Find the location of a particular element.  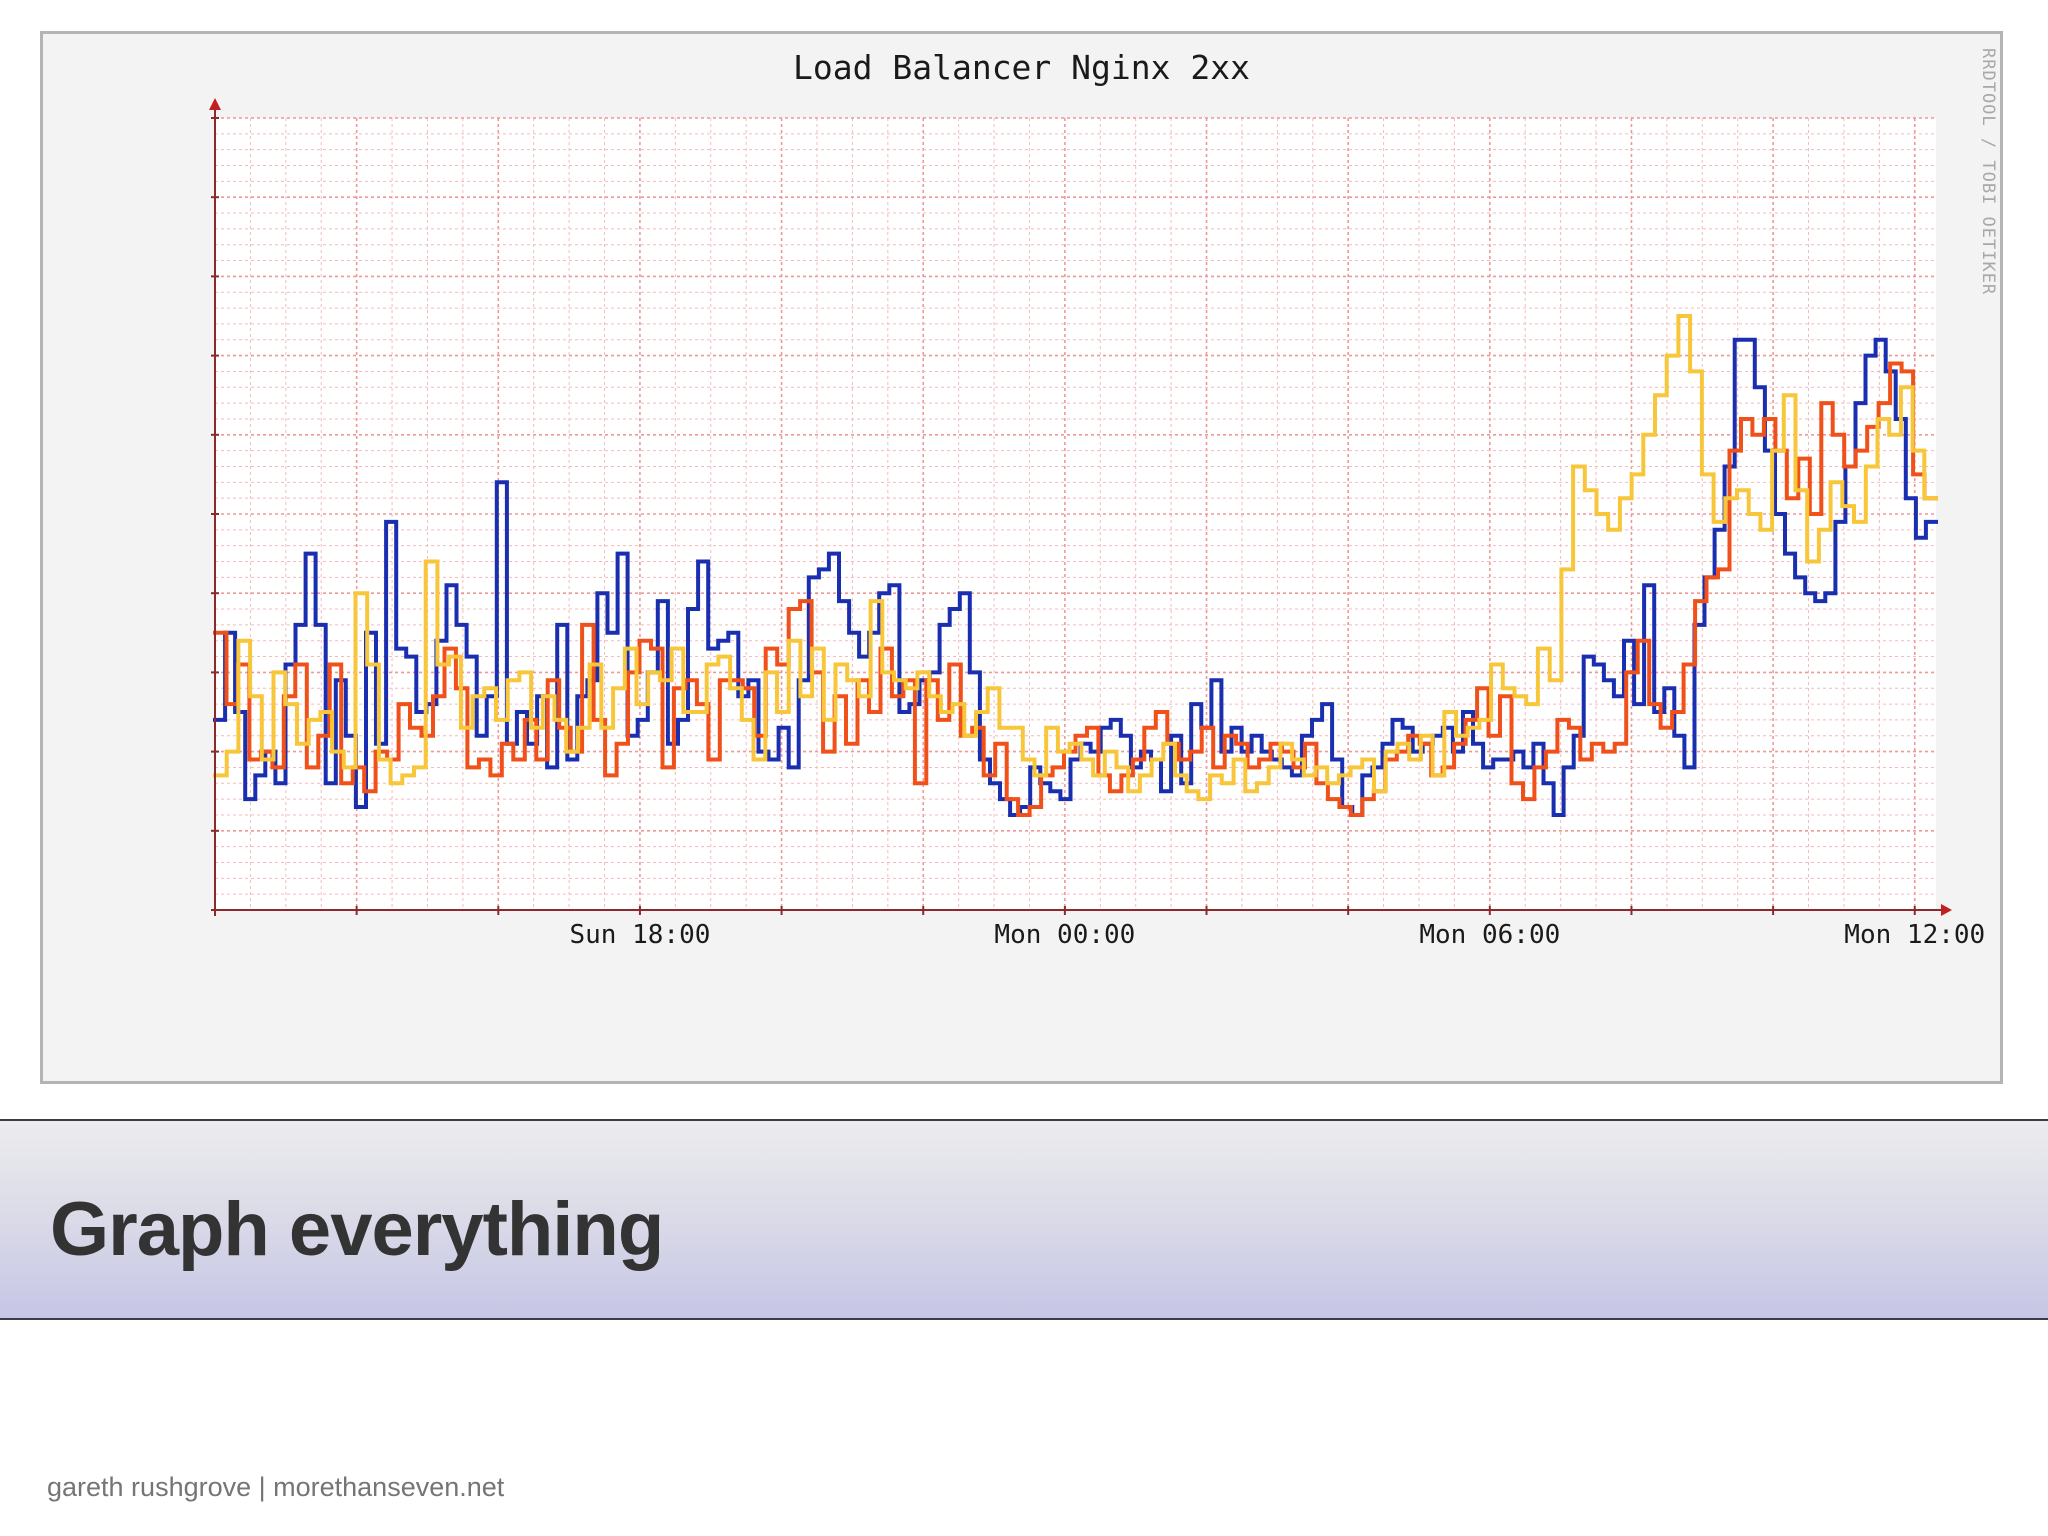

x-tick-label: Mon 12:00 is located at coordinates (1915, 935).